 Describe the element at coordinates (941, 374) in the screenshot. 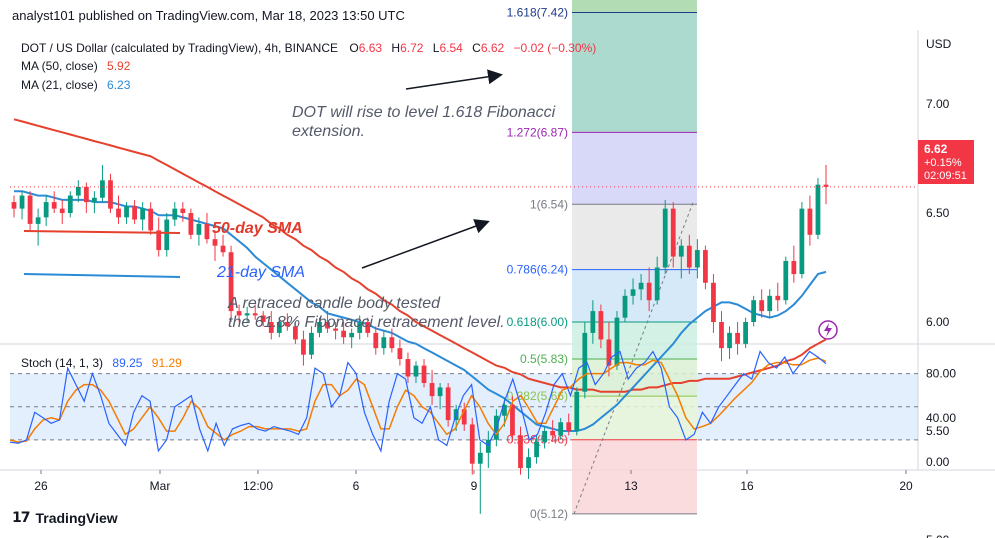

I see `stoch-tick-label: 80.00` at that location.